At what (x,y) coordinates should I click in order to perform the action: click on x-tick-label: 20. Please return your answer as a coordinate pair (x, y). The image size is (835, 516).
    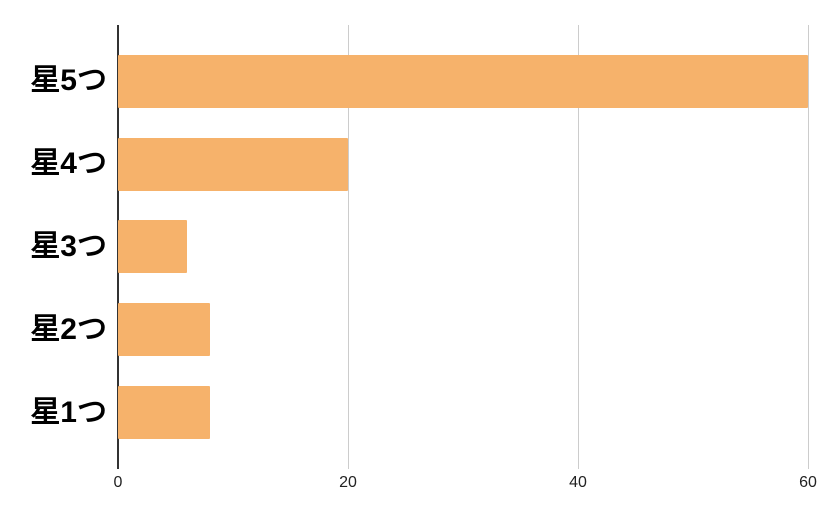
    Looking at the image, I should click on (348, 482).